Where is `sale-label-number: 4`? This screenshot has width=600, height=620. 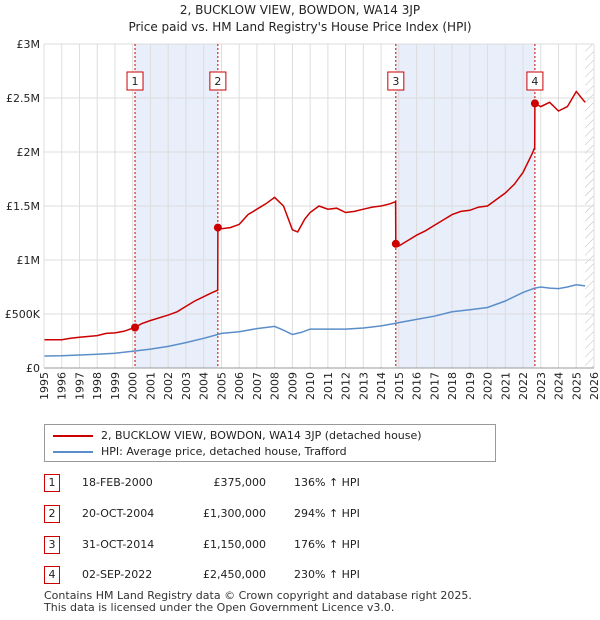 sale-label-number: 4 is located at coordinates (534, 81).